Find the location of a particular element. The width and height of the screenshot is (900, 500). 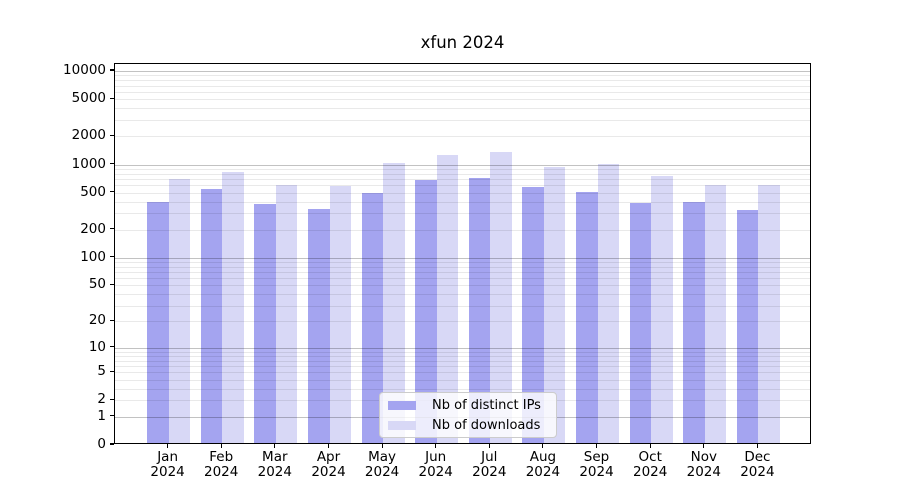

bar-downloads-nov is located at coordinates (715, 313).